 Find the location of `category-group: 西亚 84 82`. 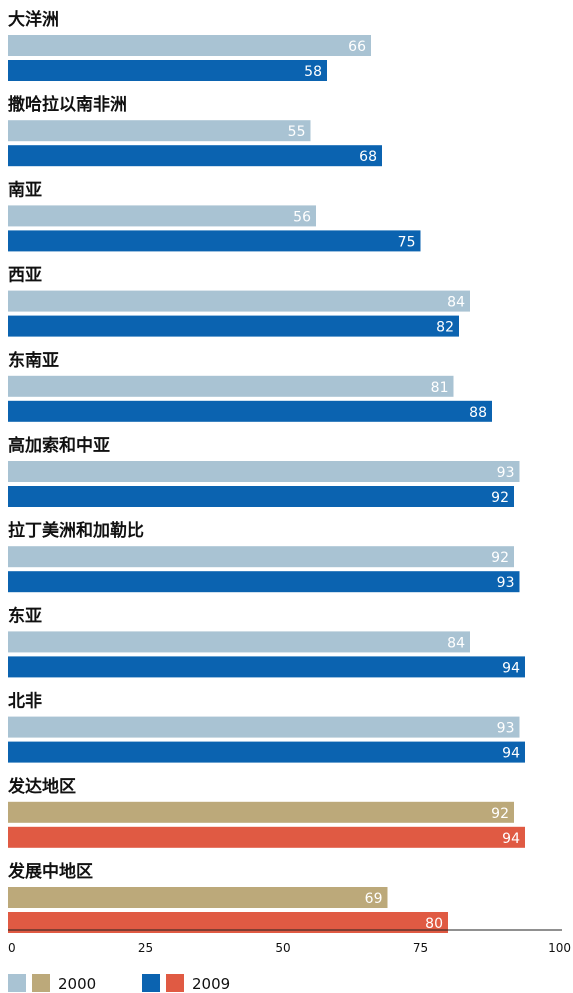

category-group: 西亚 84 82 is located at coordinates (239, 301).